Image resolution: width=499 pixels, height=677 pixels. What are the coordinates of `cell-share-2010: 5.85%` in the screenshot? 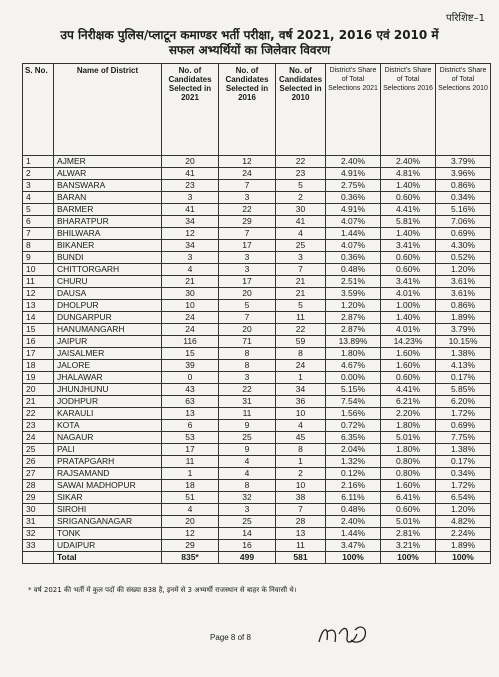 It's located at (463, 389).